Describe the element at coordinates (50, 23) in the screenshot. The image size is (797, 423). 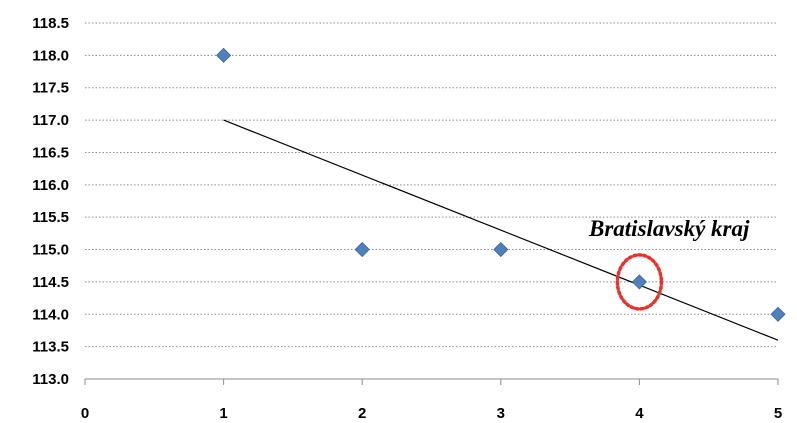
I see `y-tick-label: 118.5` at that location.